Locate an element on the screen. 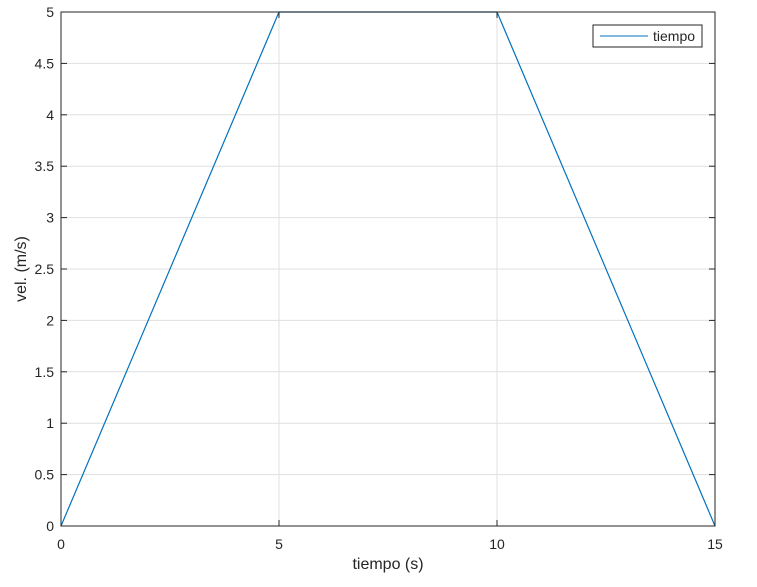 This screenshot has width=757, height=587. y-tick-label: 2.5 is located at coordinates (45, 269).